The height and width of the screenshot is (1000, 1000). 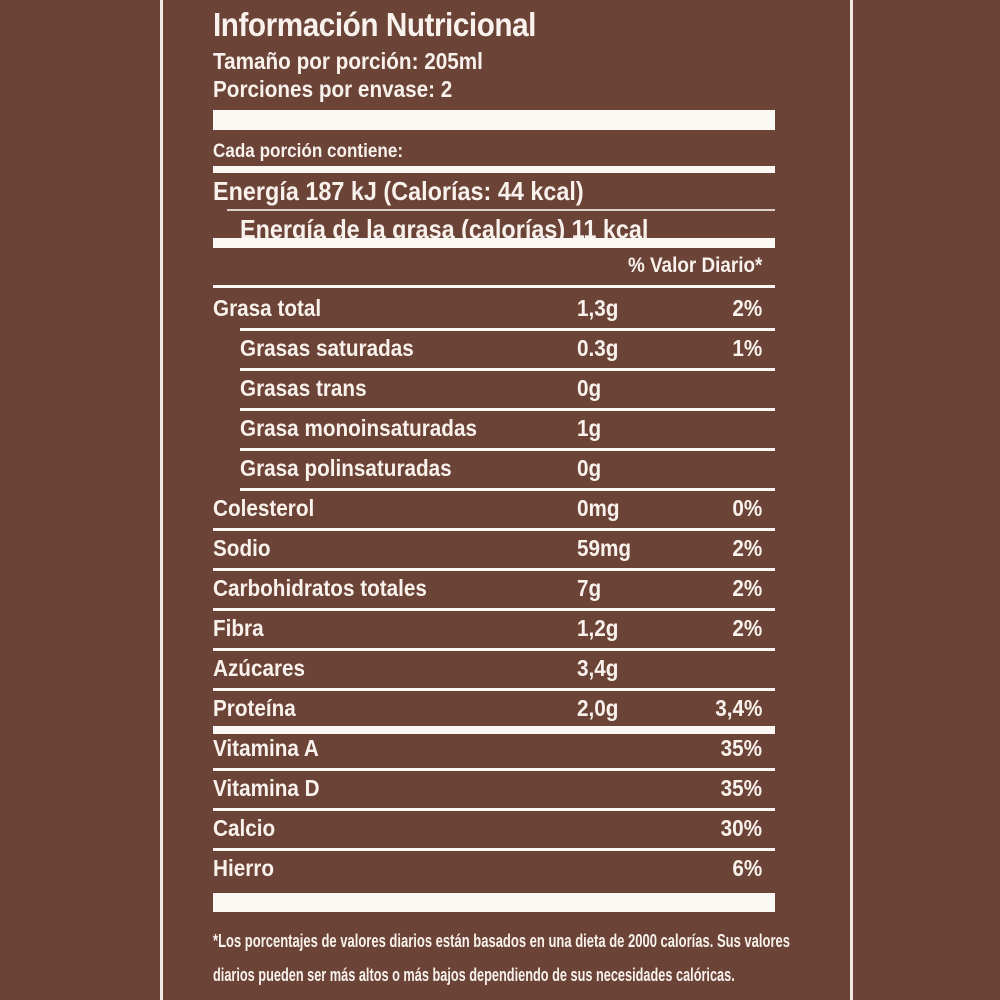 What do you see at coordinates (254, 708) in the screenshot?
I see `nutrient-label: Proteína` at bounding box center [254, 708].